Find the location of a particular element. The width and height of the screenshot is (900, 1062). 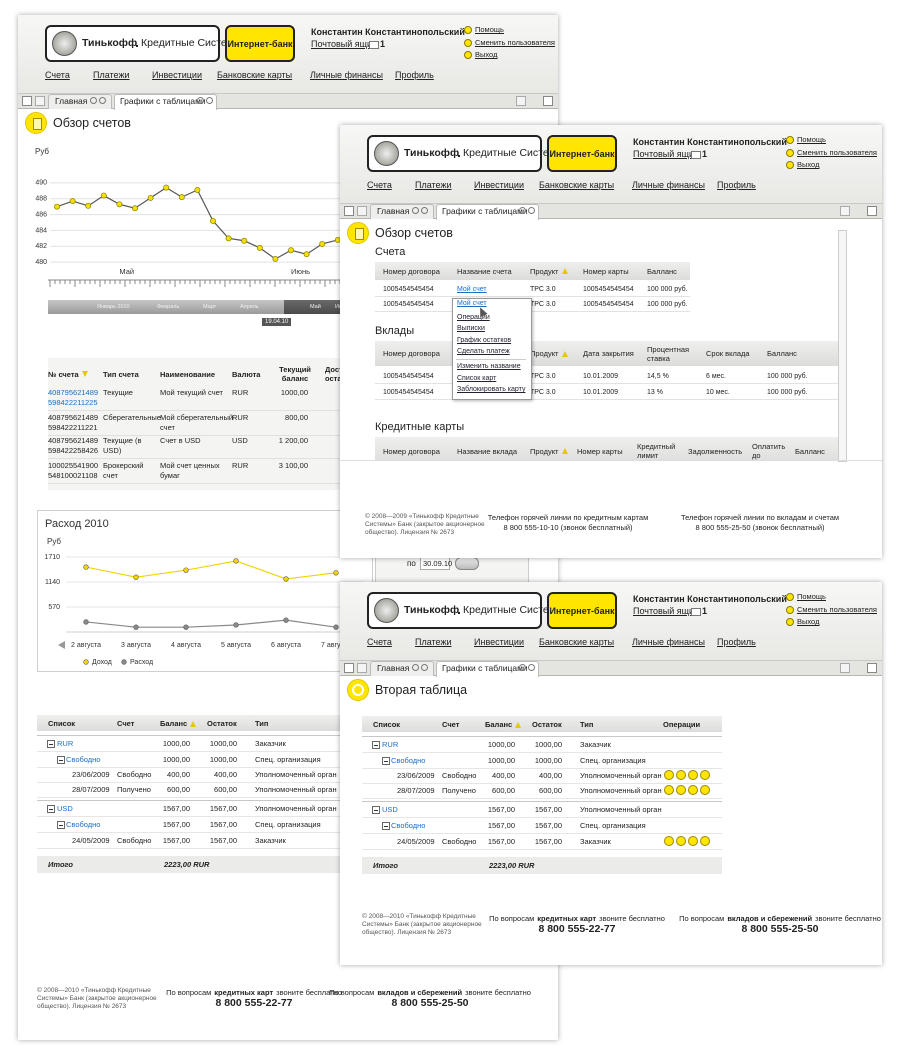

link-icon is located at coordinates (790, 610).